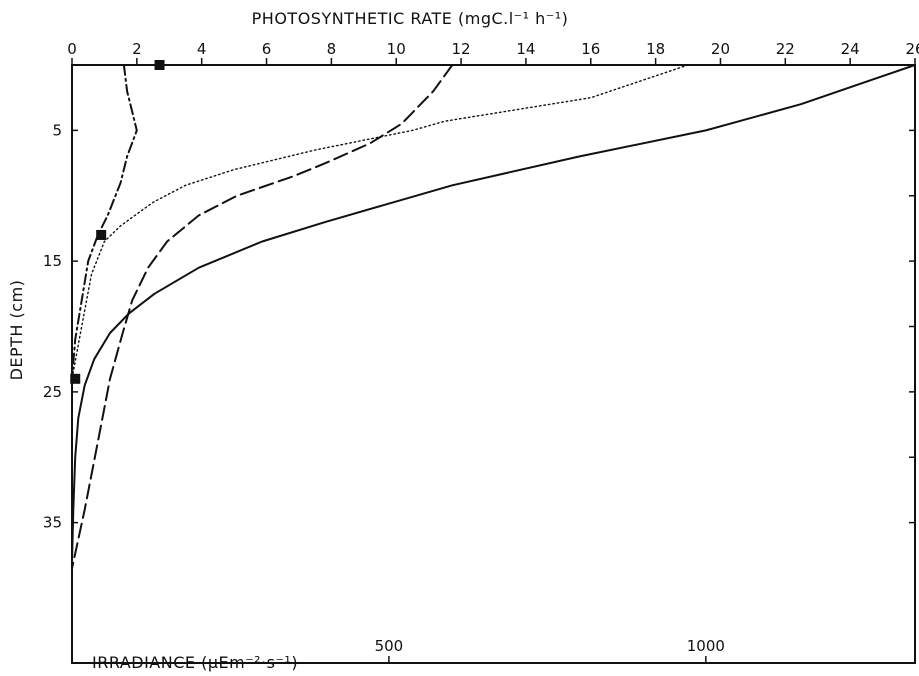 The image size is (919, 676). What do you see at coordinates (550, 650) in the screenshot?
I see `bottom-axis-ticks: 500 1000` at bounding box center [550, 650].